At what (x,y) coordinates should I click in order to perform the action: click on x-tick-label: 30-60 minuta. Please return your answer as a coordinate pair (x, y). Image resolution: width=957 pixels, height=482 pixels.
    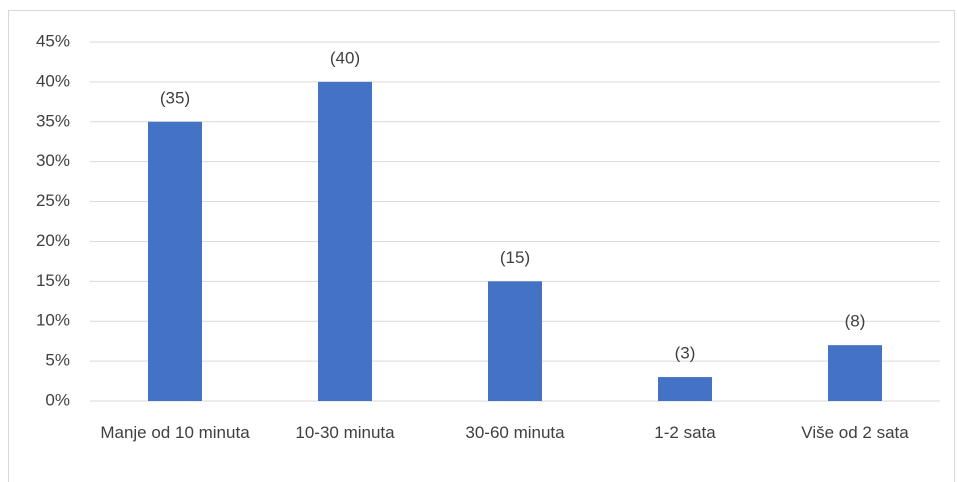
    Looking at the image, I should click on (515, 432).